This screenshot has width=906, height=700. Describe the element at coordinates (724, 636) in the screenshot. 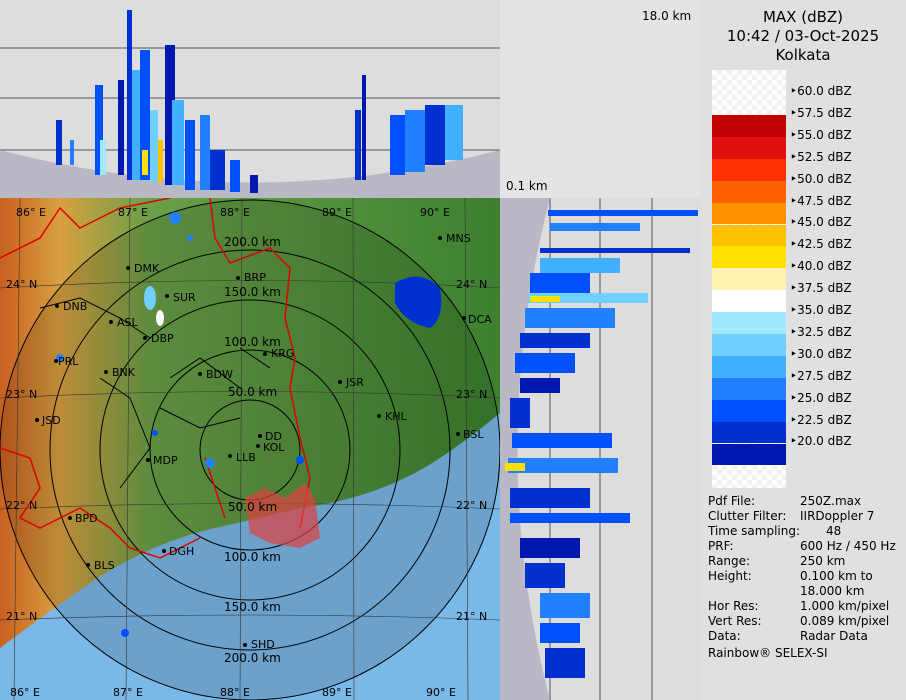

I see `info-key: Data:` at that location.